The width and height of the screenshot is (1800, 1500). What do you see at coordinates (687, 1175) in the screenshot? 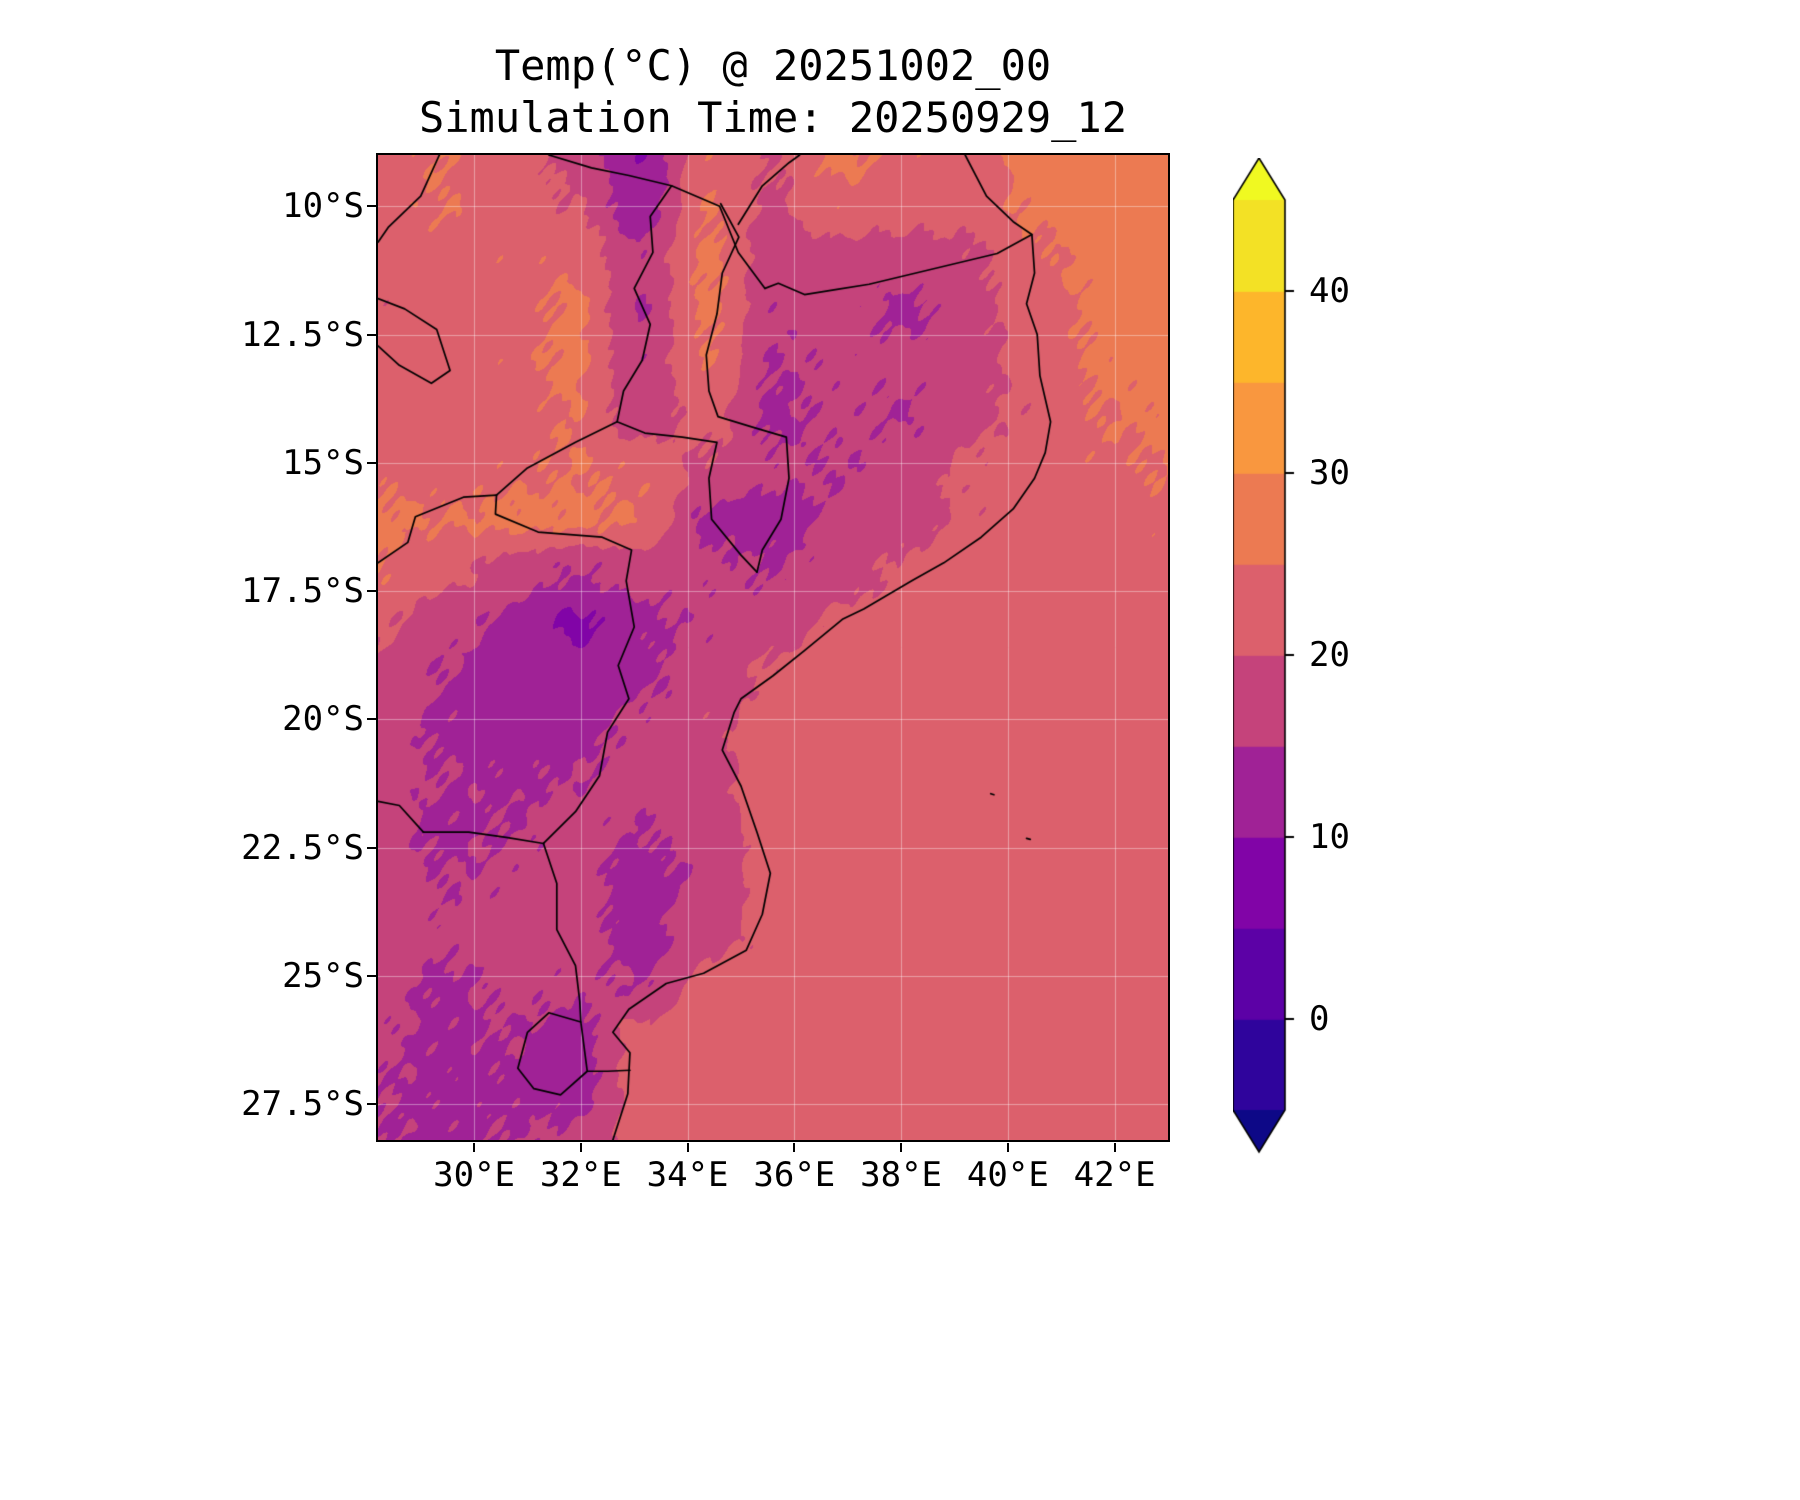
I see `x-tick-label: 34°E` at bounding box center [687, 1175].